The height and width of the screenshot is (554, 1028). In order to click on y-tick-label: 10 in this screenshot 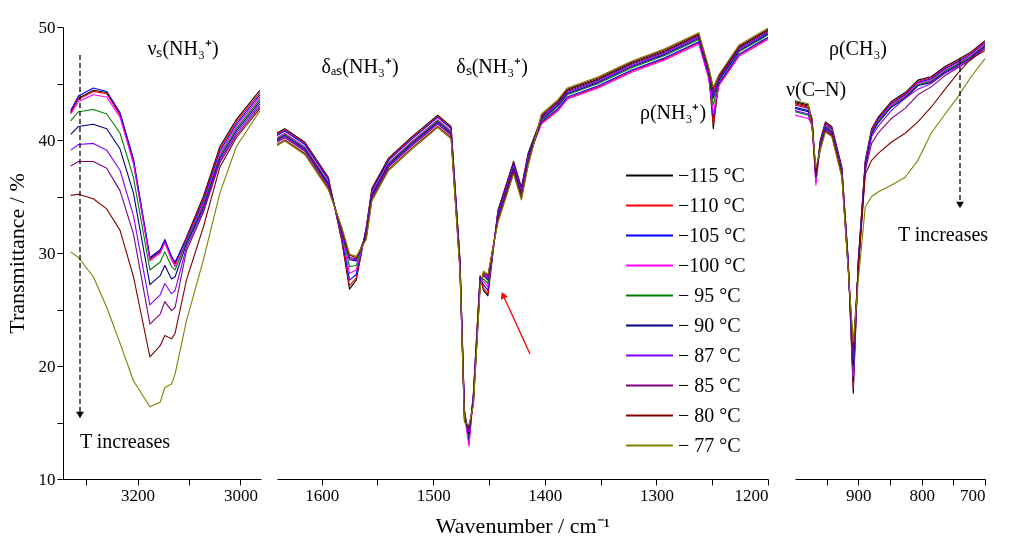, I will do `click(47, 479)`.